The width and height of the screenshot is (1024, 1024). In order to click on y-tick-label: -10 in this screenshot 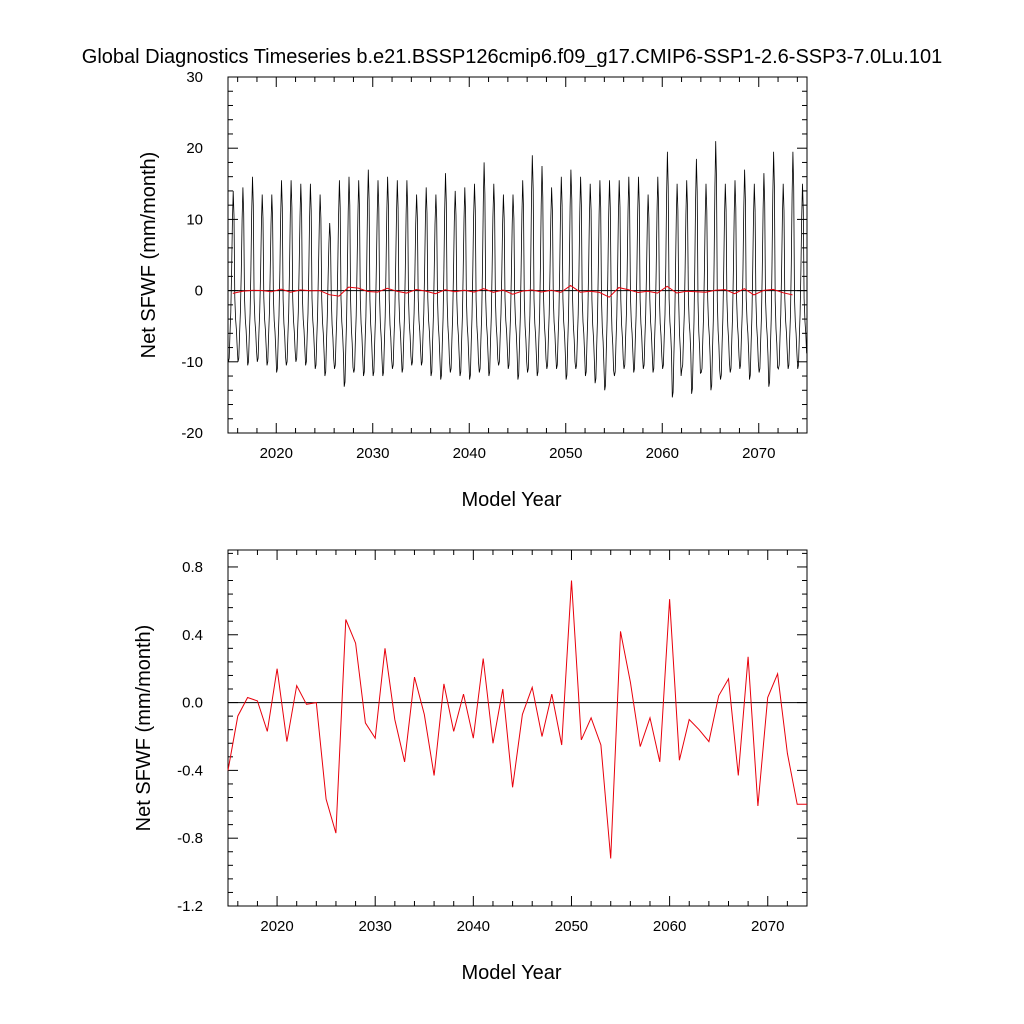, I will do `click(192, 362)`.